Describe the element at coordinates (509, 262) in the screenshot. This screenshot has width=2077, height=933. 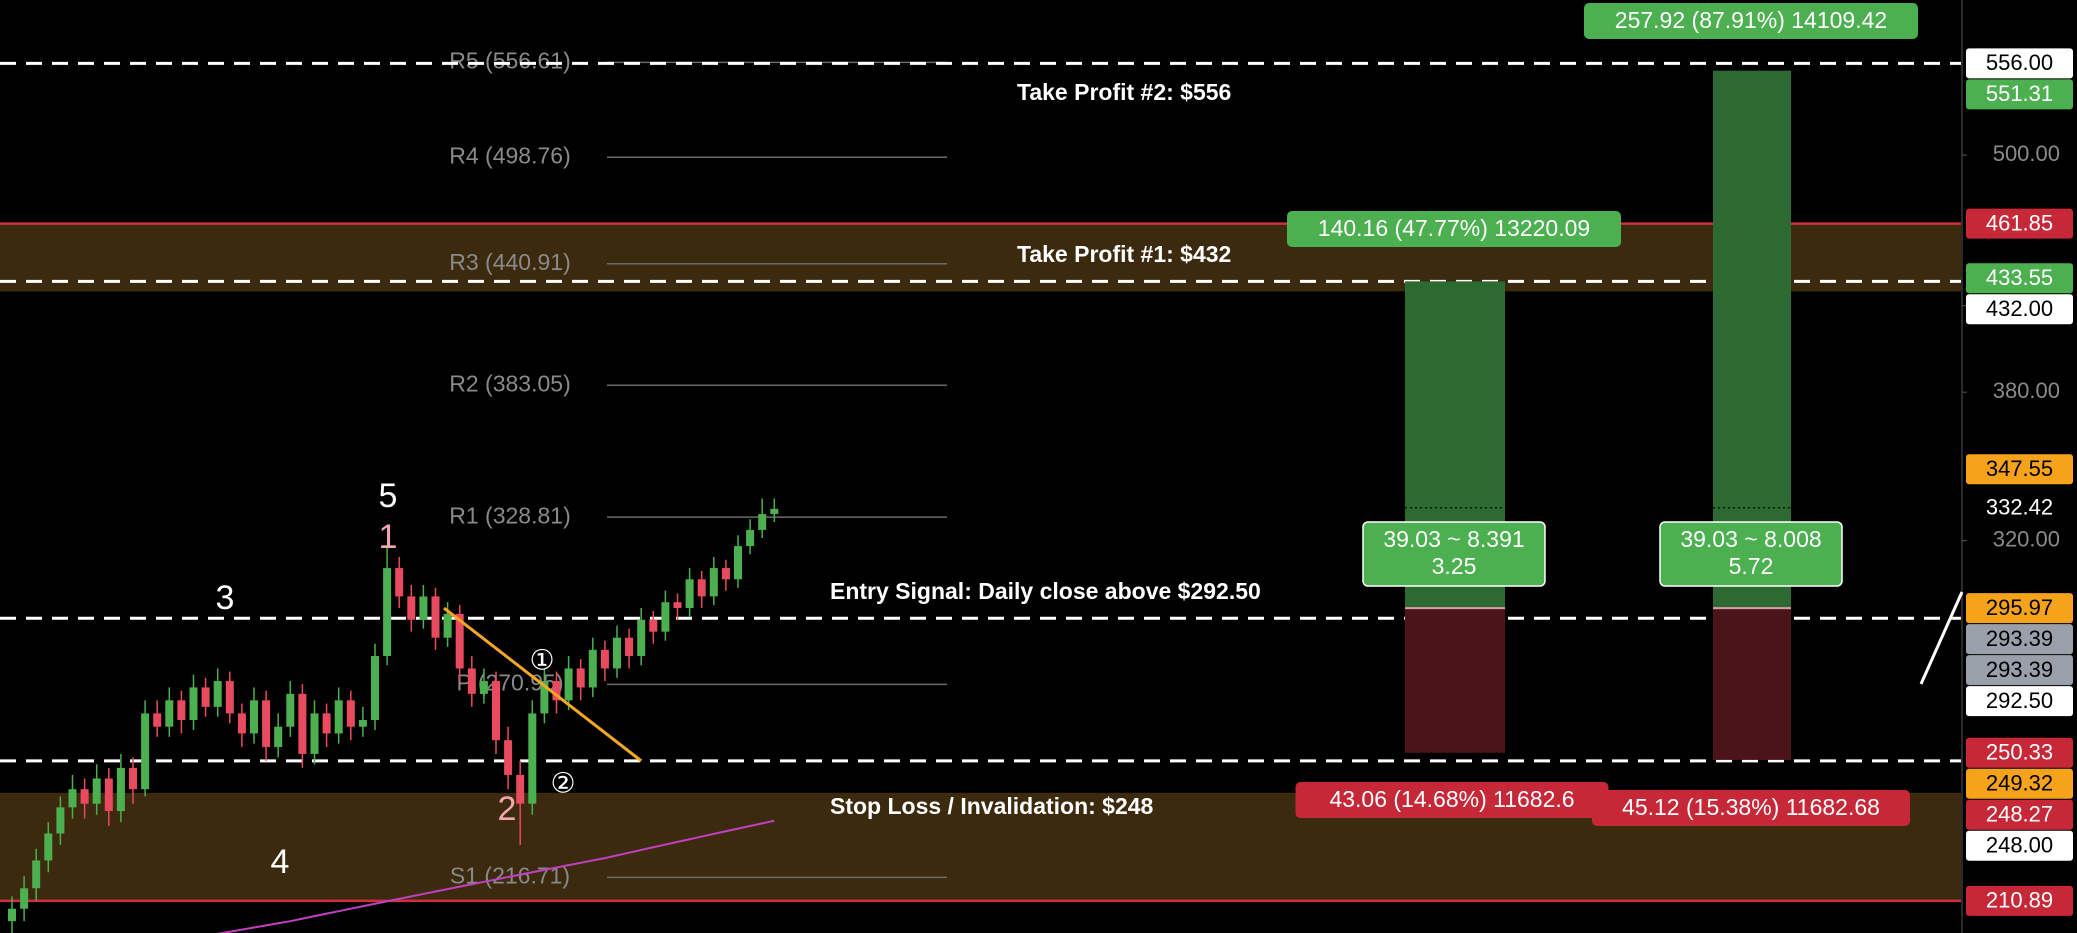
I see `pivot-label: R3 (440.91)` at that location.